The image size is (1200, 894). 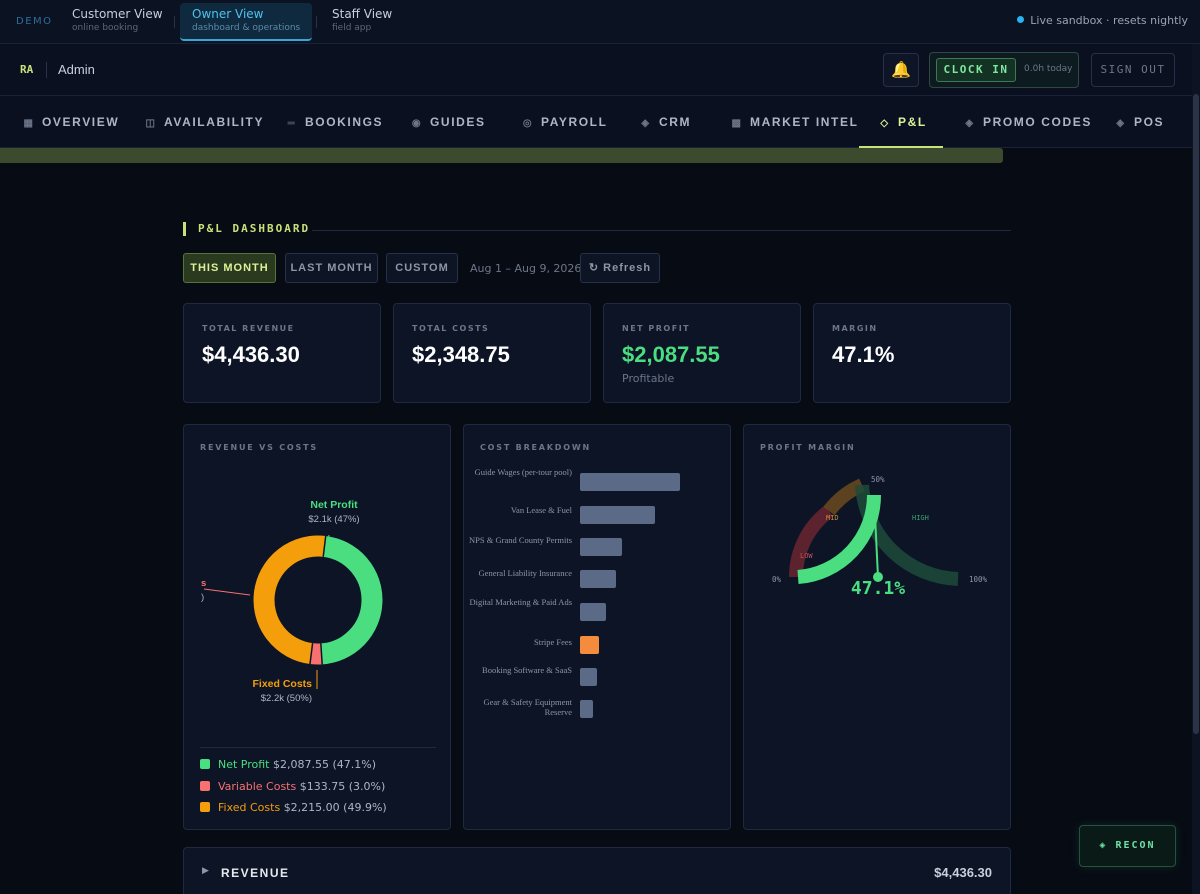 I want to click on list-icon: ═, so click(x=292, y=123).